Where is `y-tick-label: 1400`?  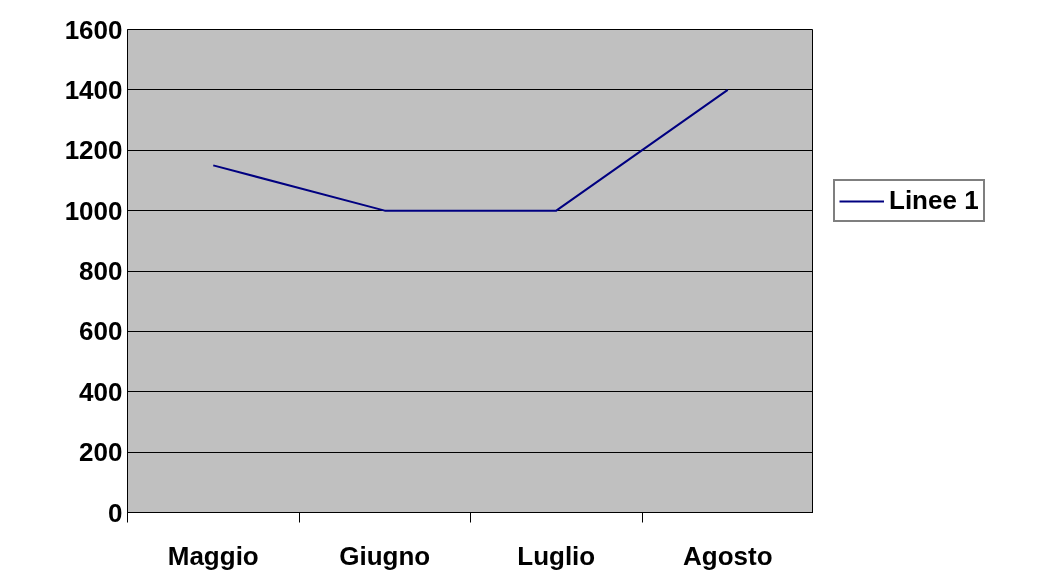 y-tick-label: 1400 is located at coordinates (93, 89).